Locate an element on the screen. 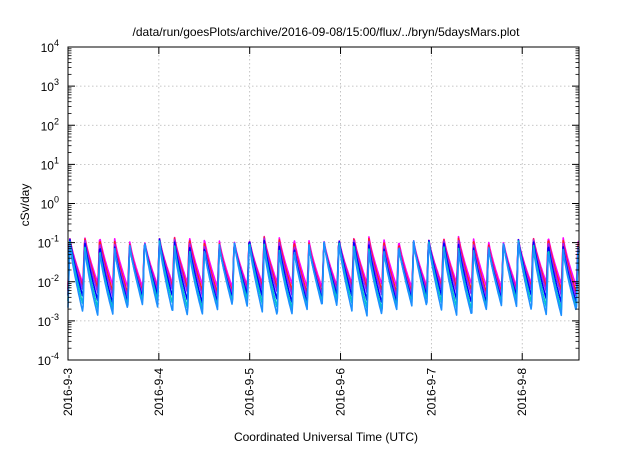 Image resolution: width=640 pixels, height=453 pixels. series-layer is located at coordinates (323, 276).